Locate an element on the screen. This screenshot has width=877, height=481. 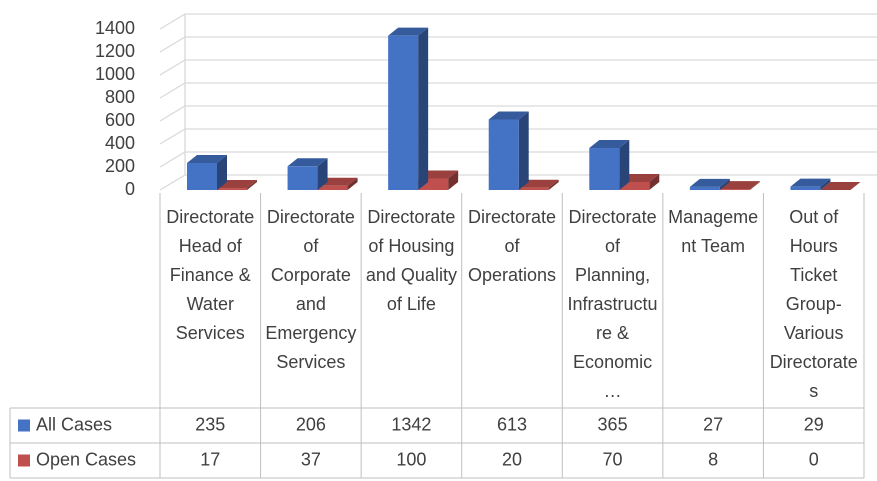
y-tick-label: 1000 is located at coordinates (115, 74).